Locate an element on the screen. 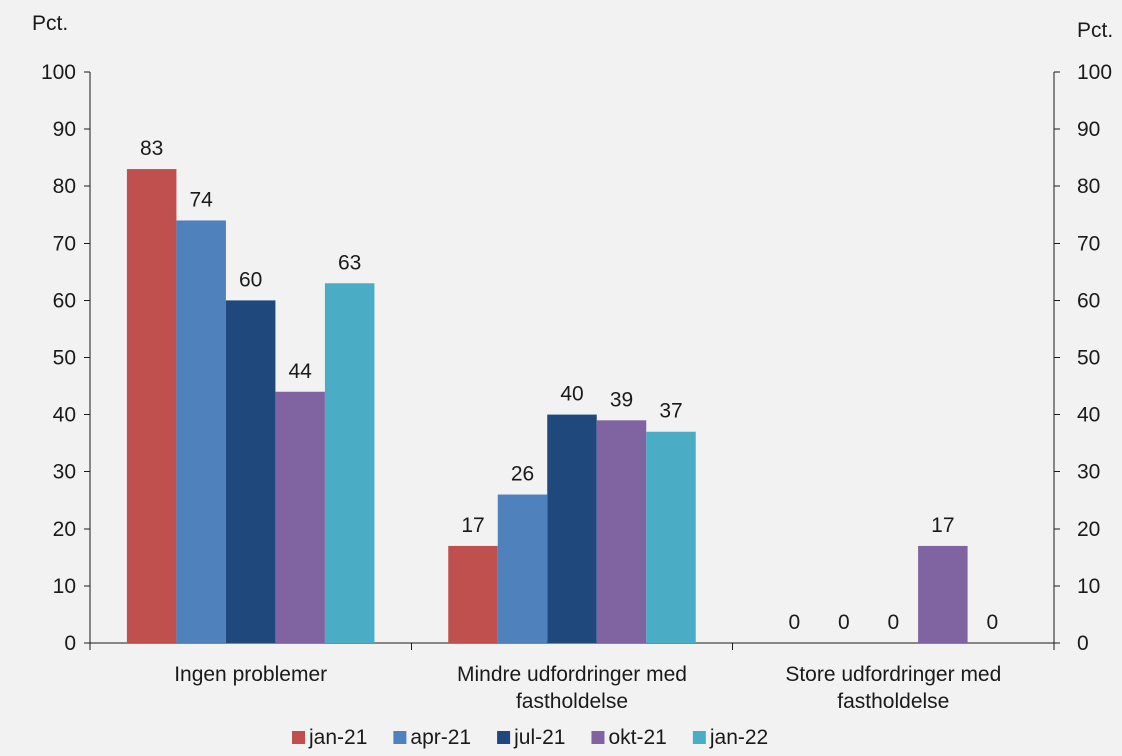 The width and height of the screenshot is (1122, 756). y-tick-label-right: 60 is located at coordinates (1088, 300).